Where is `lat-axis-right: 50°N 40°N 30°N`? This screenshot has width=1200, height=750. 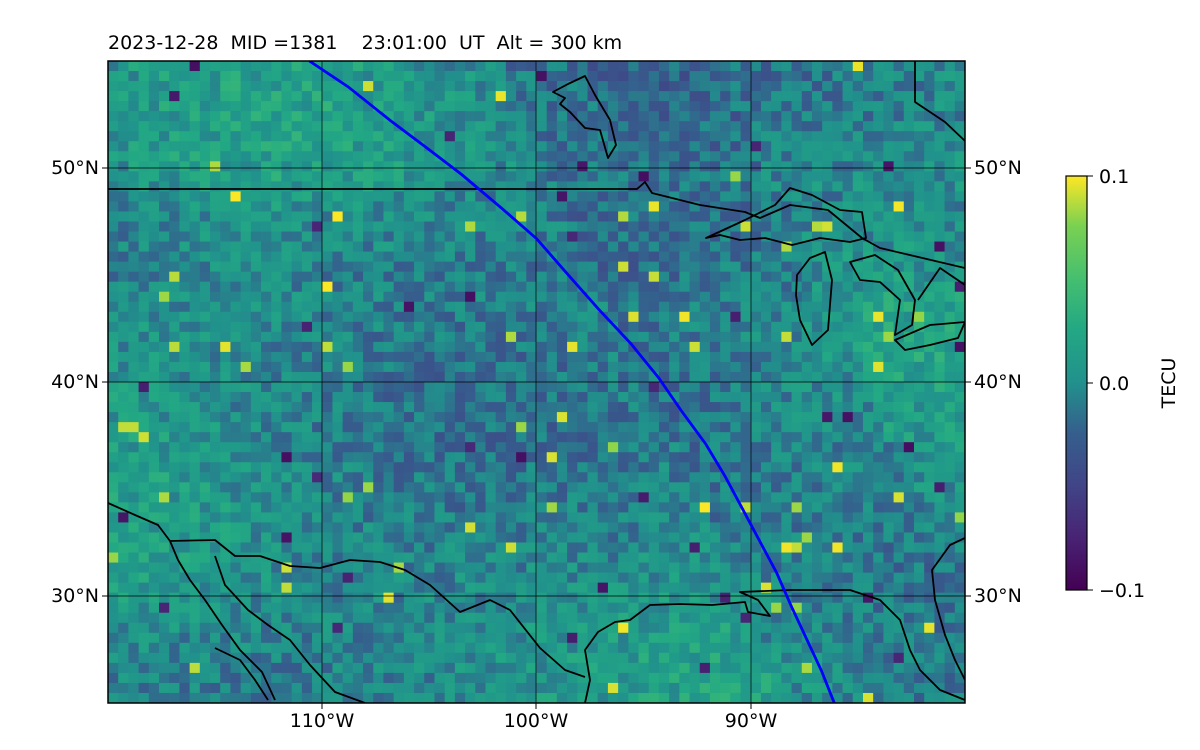
lat-axis-right: 50°N 40°N 30°N is located at coordinates (993, 382).